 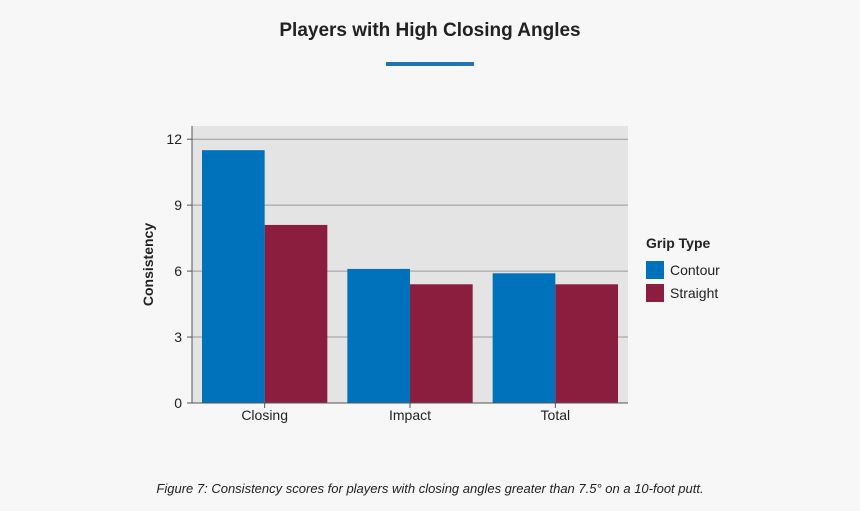 What do you see at coordinates (694, 293) in the screenshot?
I see `legend-label-straight: Straight` at bounding box center [694, 293].